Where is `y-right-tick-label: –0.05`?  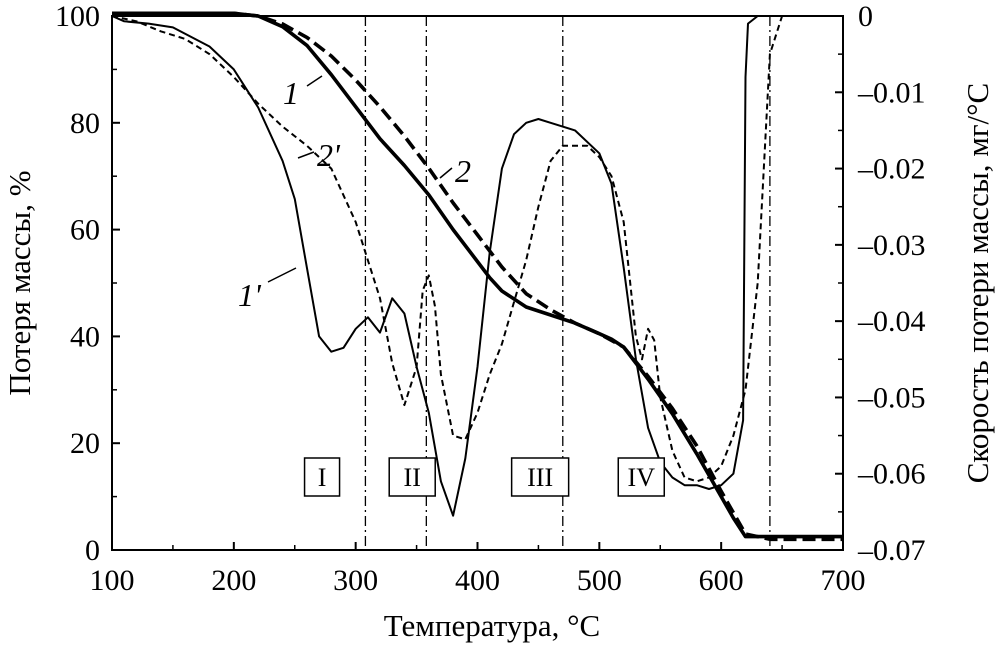 y-right-tick-label: –0.05 is located at coordinates (891, 397).